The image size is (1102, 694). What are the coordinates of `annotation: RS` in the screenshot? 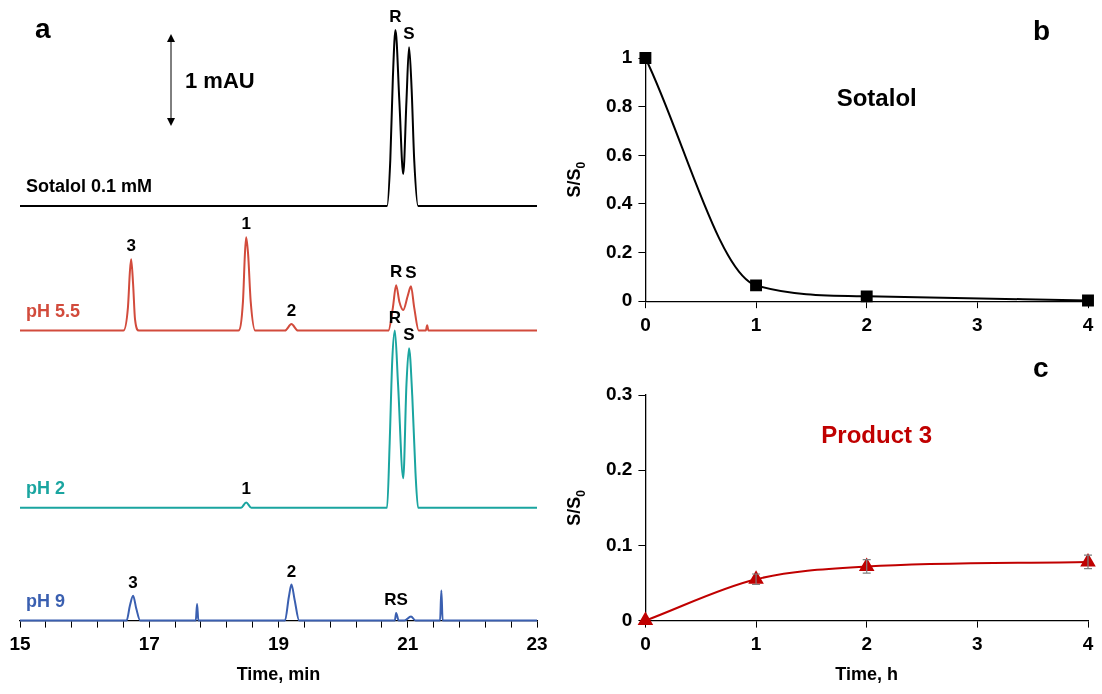 It's located at (396, 599).